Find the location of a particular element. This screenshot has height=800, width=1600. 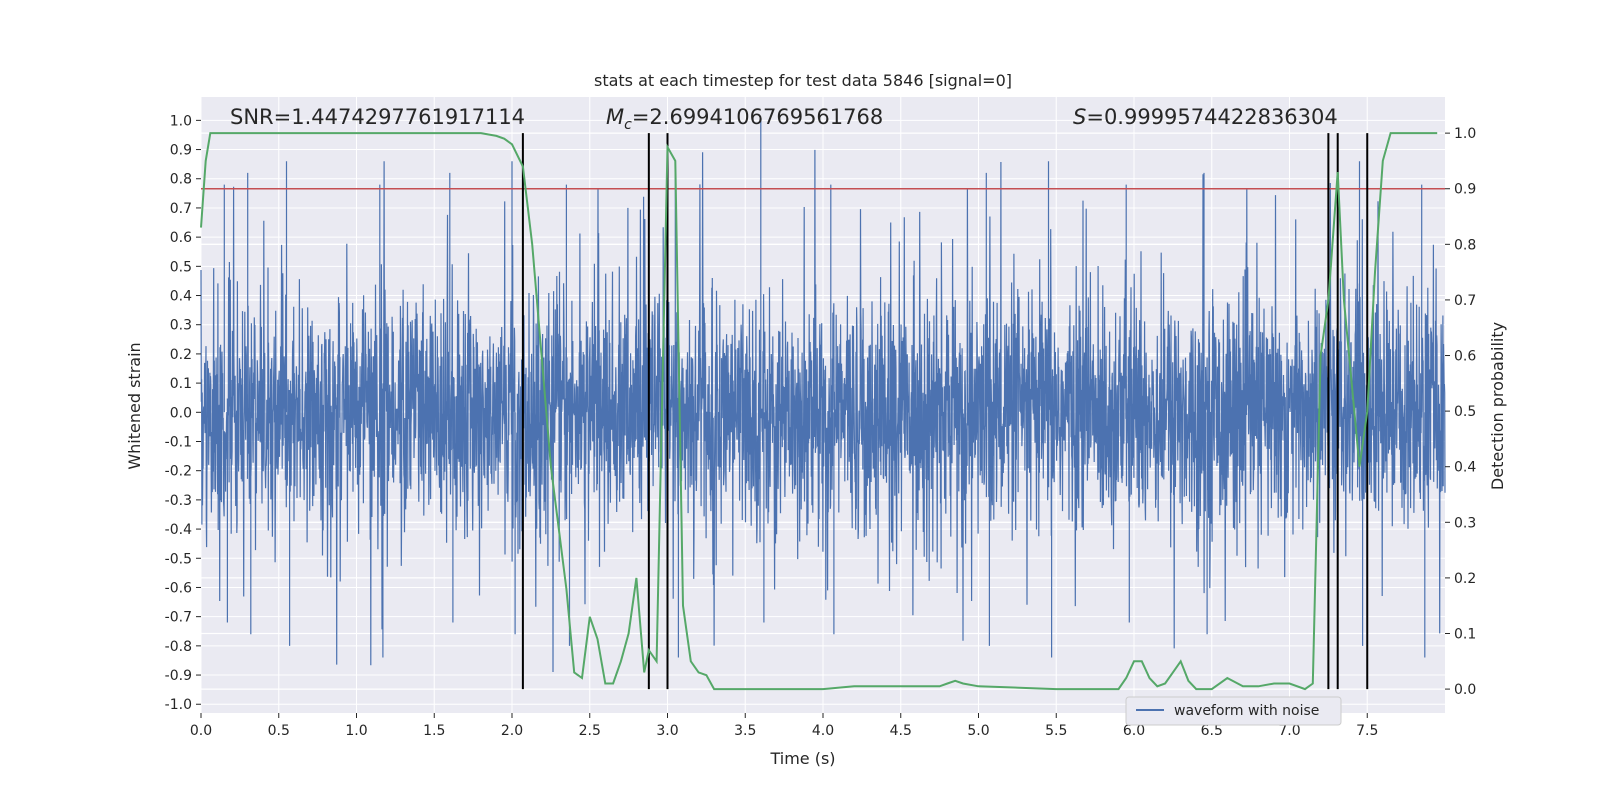

y2-axis-ticks: 1.0 0.9 0.8 0.7 0.6 0.5 0.4 0.3 0.2 0.1 0.0 is located at coordinates (1460, 412).